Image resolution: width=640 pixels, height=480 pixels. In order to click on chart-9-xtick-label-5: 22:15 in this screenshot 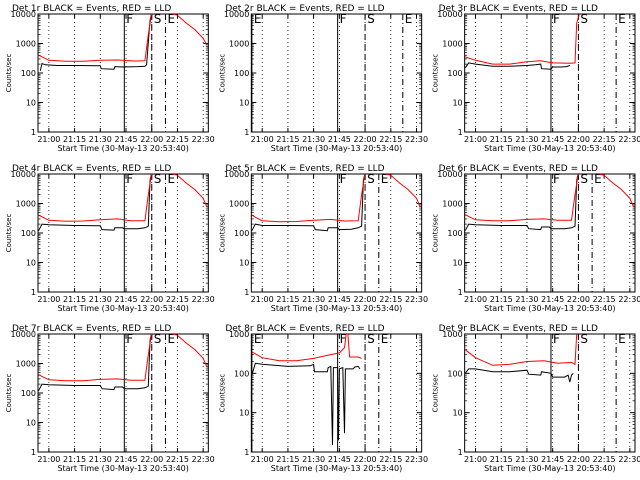, I will do `click(604, 459)`.